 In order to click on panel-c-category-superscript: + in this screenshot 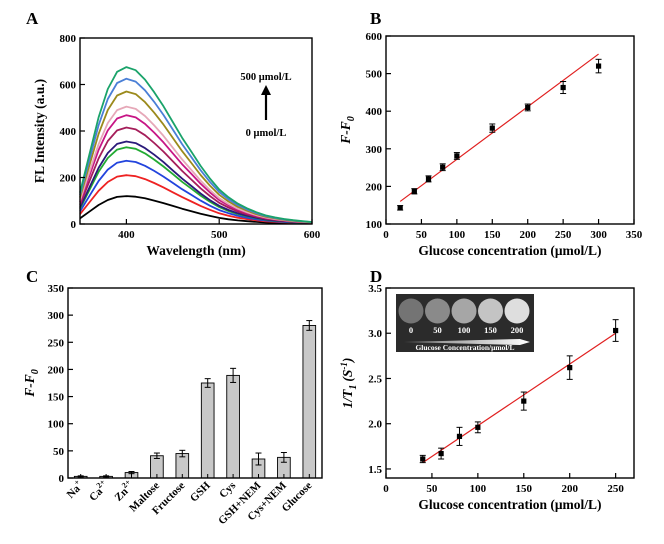, I will do `click(77, 482)`.